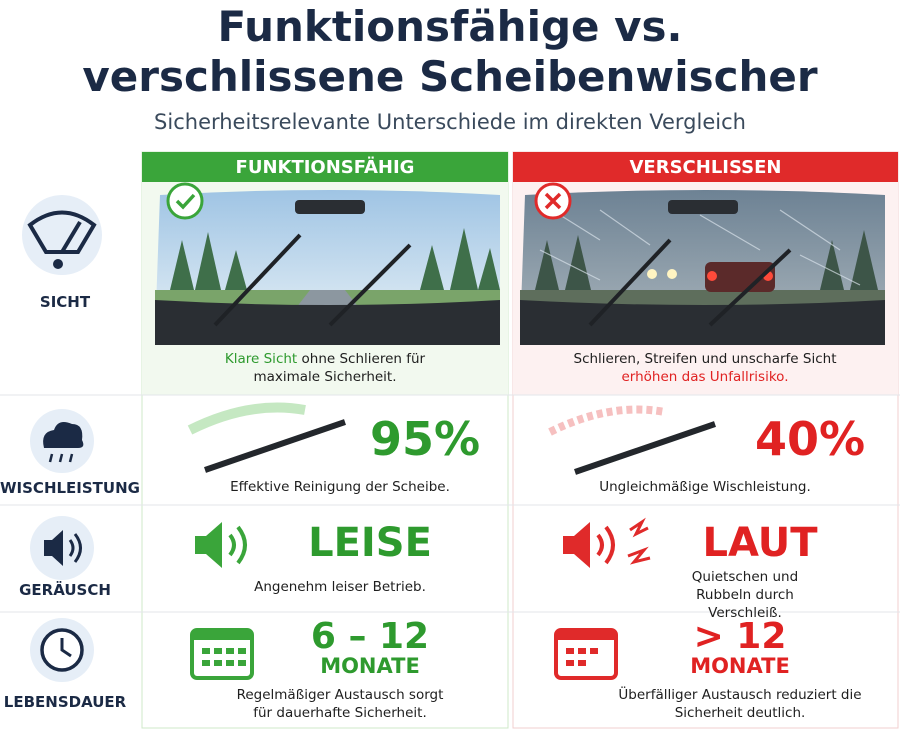 The height and width of the screenshot is (730, 900). Describe the element at coordinates (339, 368) in the screenshot. I see `text: ohne Schlieren für maximale Sicherheit.` at that location.